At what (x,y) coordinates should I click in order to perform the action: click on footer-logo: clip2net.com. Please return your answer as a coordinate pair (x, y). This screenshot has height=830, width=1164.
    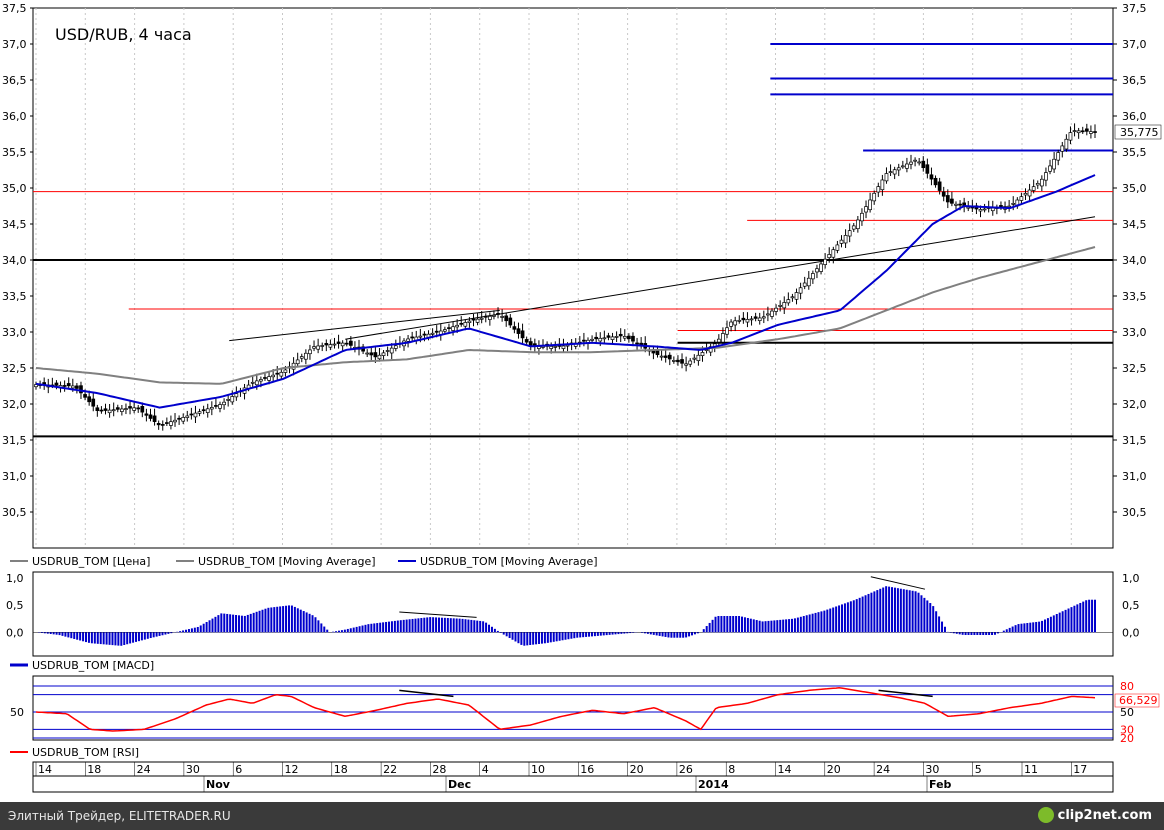
    Looking at the image, I should click on (1094, 815).